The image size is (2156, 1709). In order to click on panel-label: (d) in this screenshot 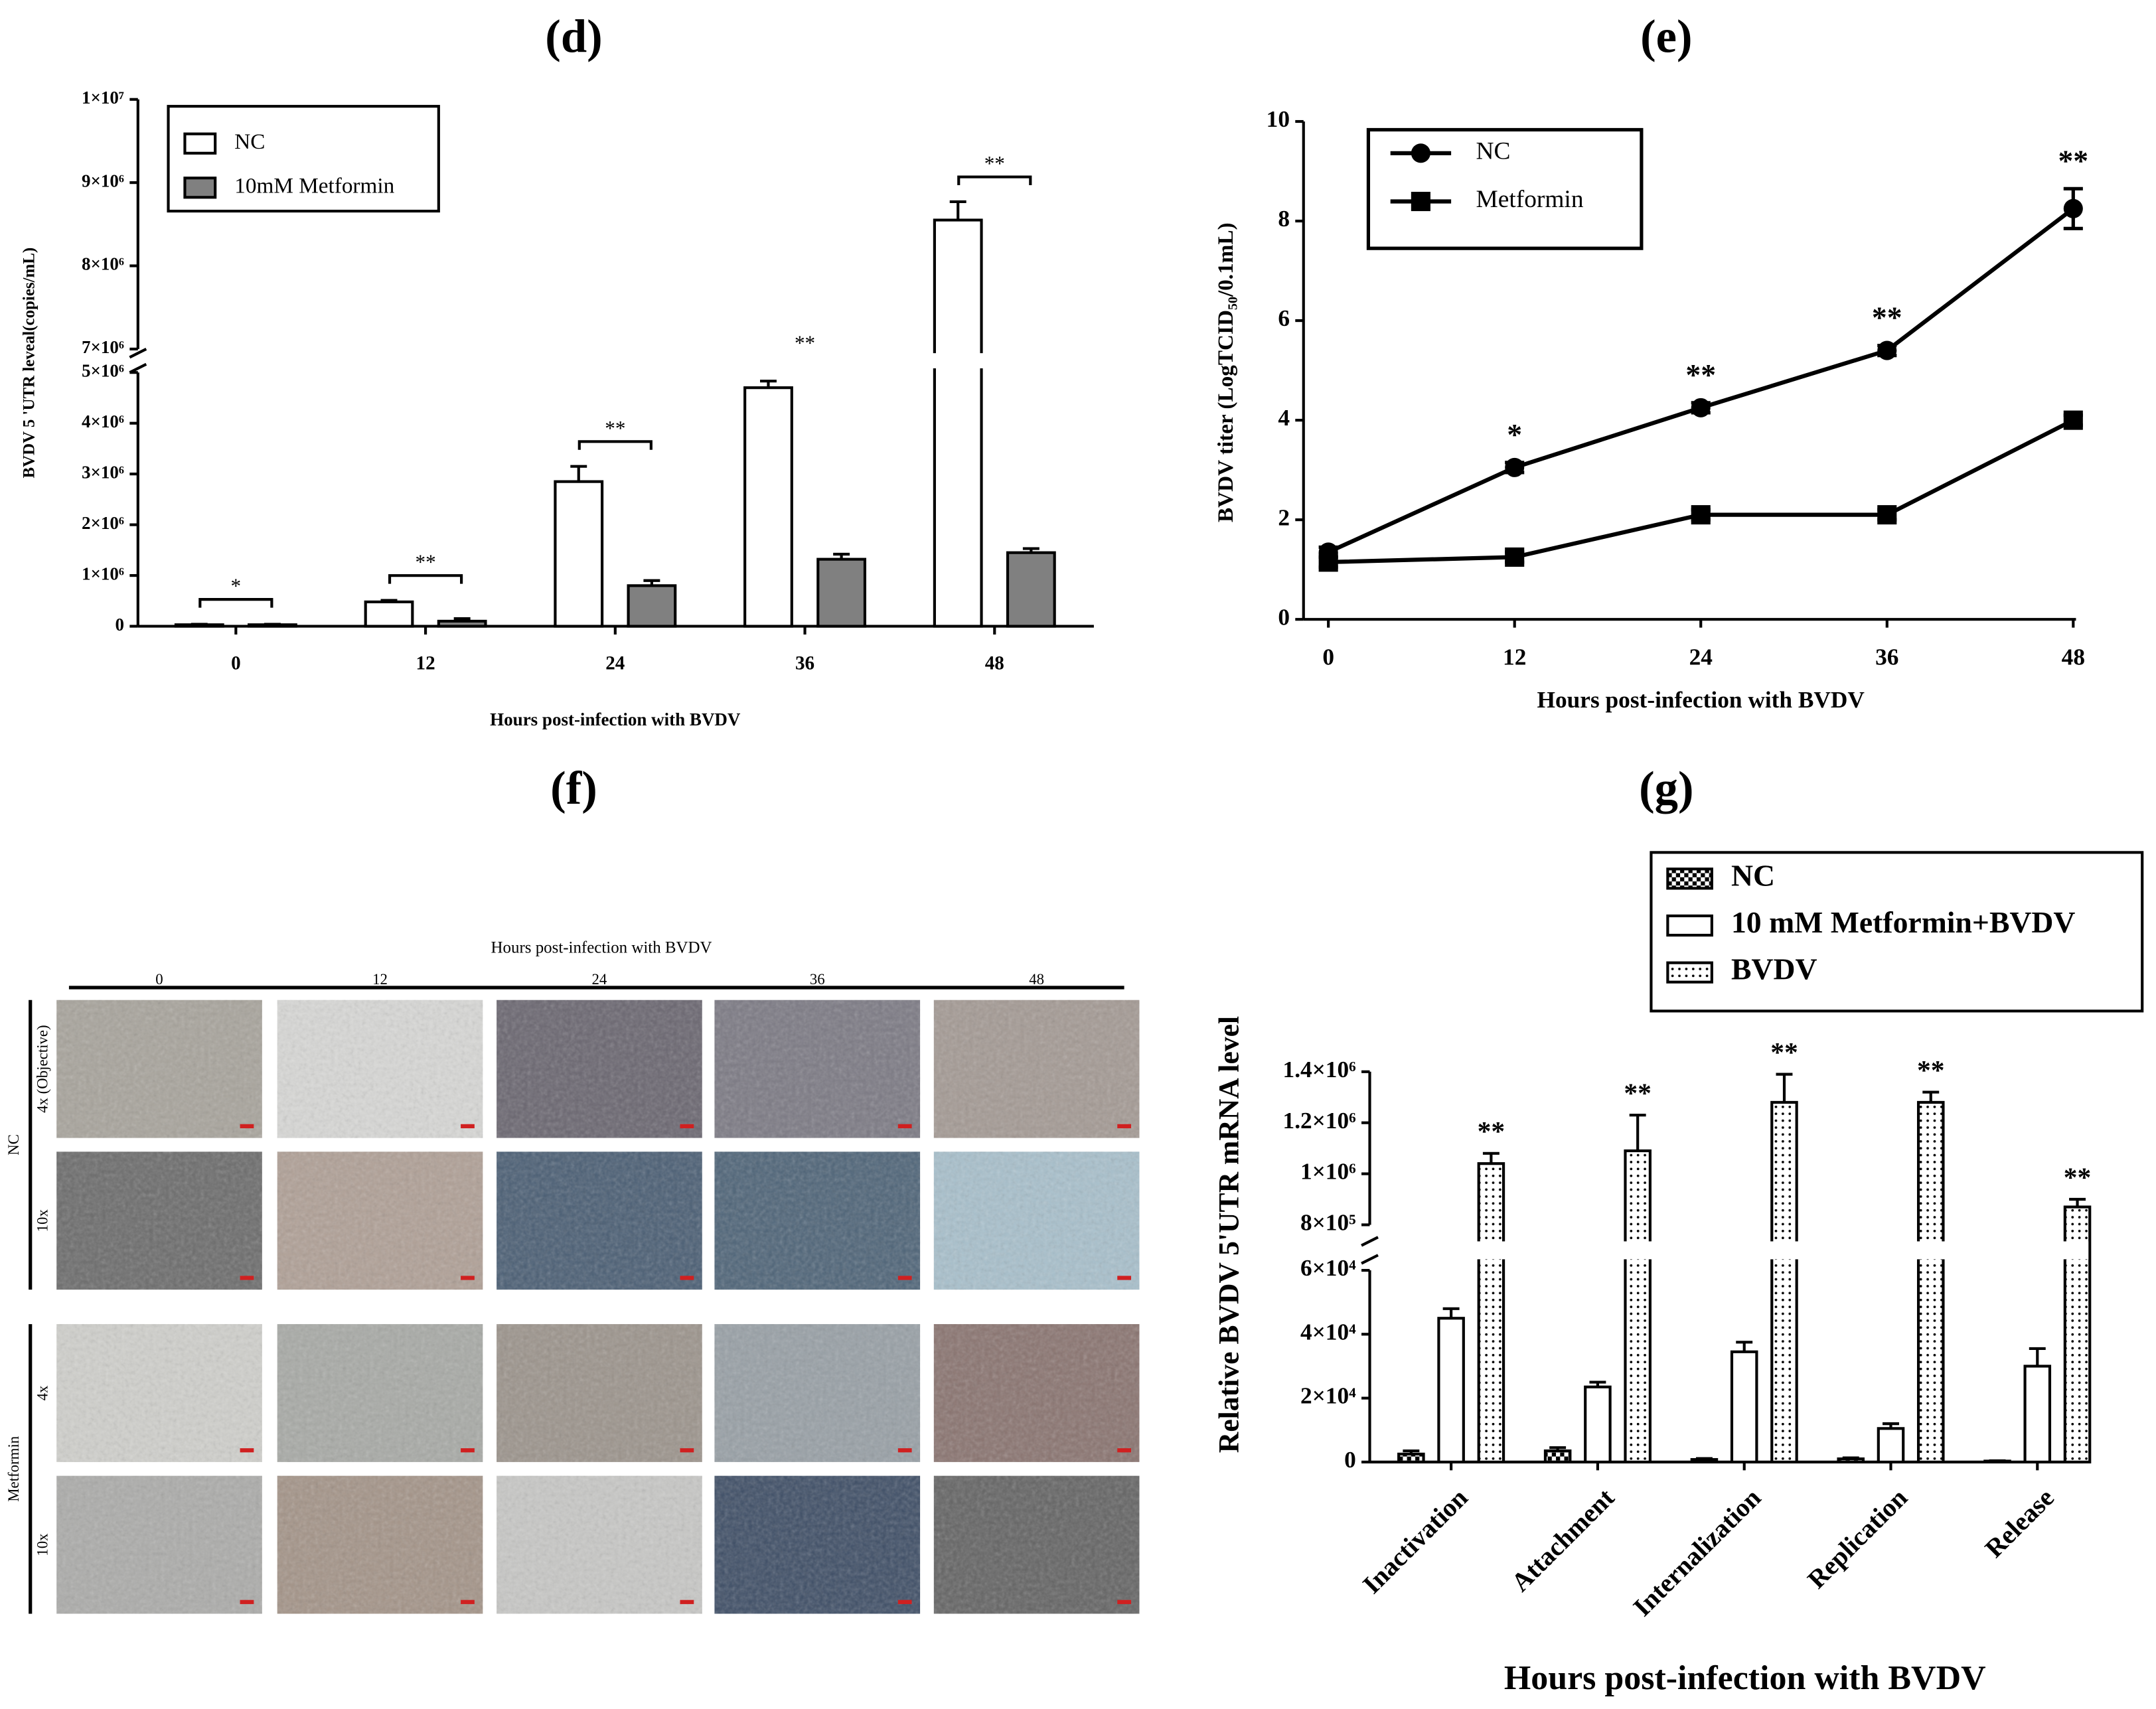, I will do `click(574, 37)`.